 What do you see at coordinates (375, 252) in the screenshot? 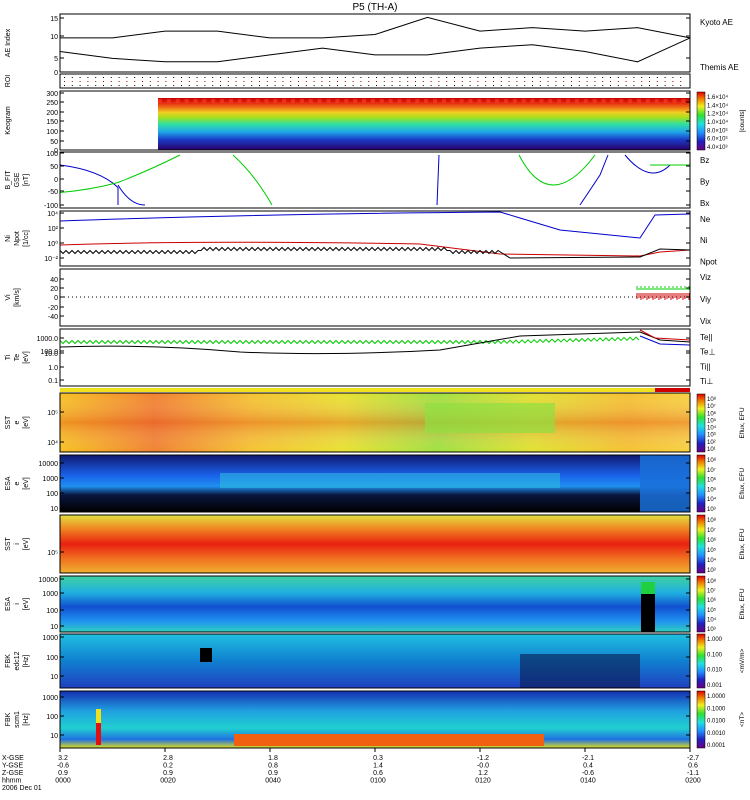
I see `ni-line` at bounding box center [375, 252].